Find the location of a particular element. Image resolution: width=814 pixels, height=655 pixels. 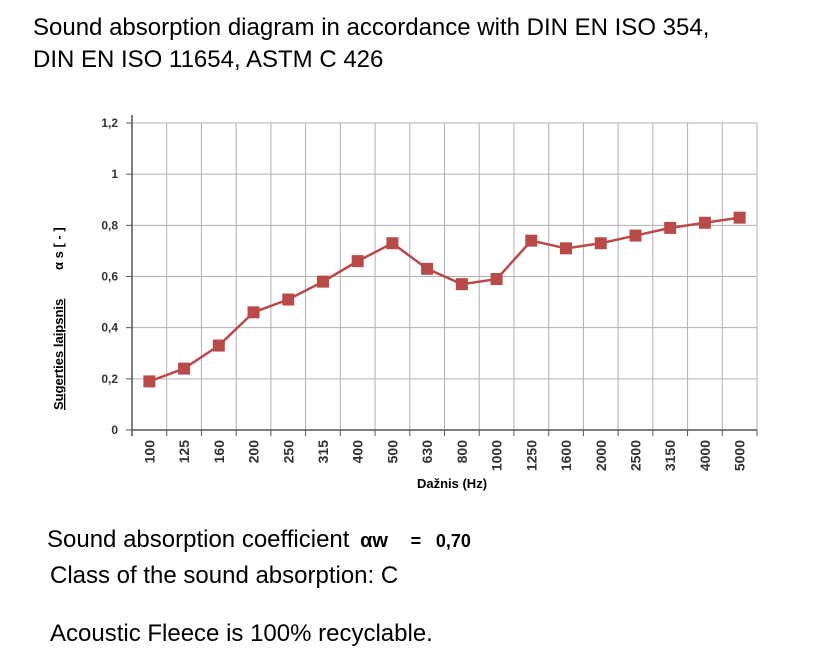

x-tick-label: 1000 is located at coordinates (497, 455).